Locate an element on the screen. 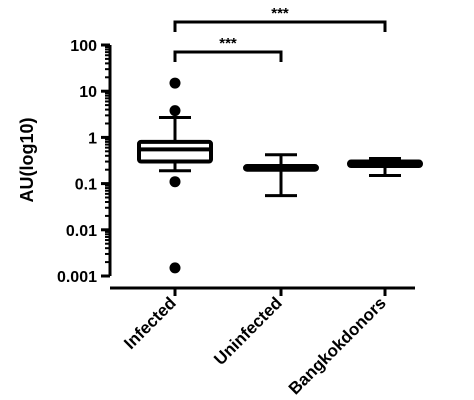 The image size is (474, 400). y-axis: 0.001 0.01 0.1 1 10 100 is located at coordinates (84, 162).